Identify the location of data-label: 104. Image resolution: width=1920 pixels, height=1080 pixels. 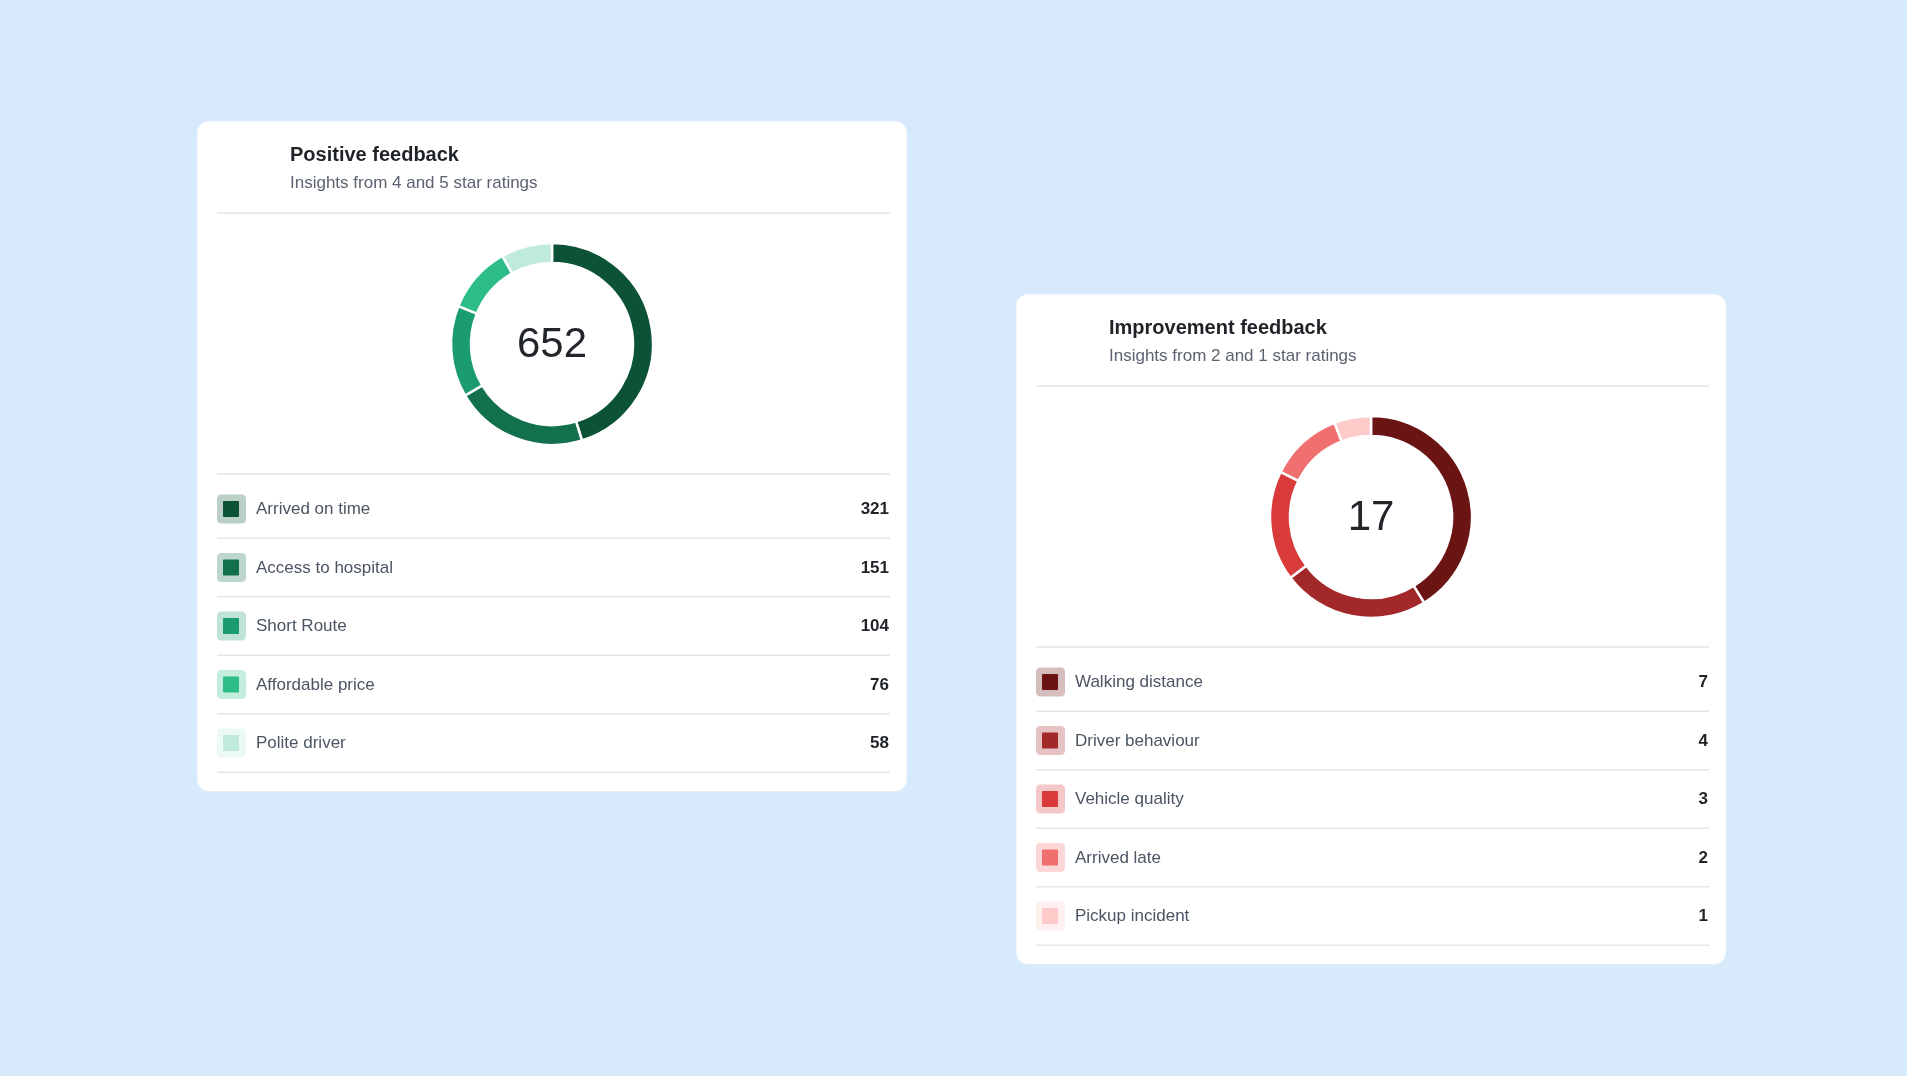
(875, 625).